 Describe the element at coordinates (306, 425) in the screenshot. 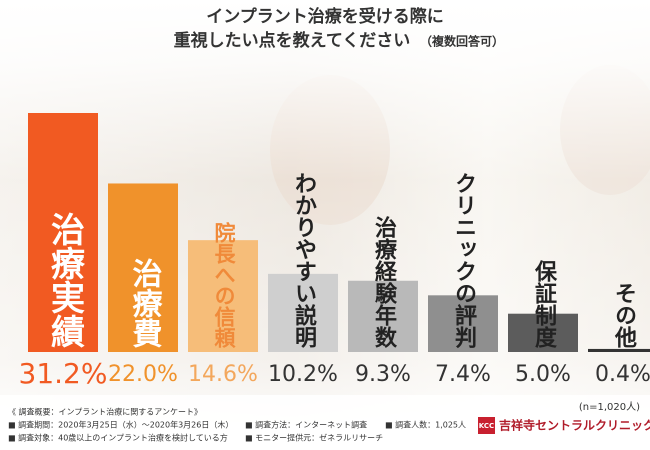

I see `footer-item: ■ 調査方法：インターネット調査` at that location.